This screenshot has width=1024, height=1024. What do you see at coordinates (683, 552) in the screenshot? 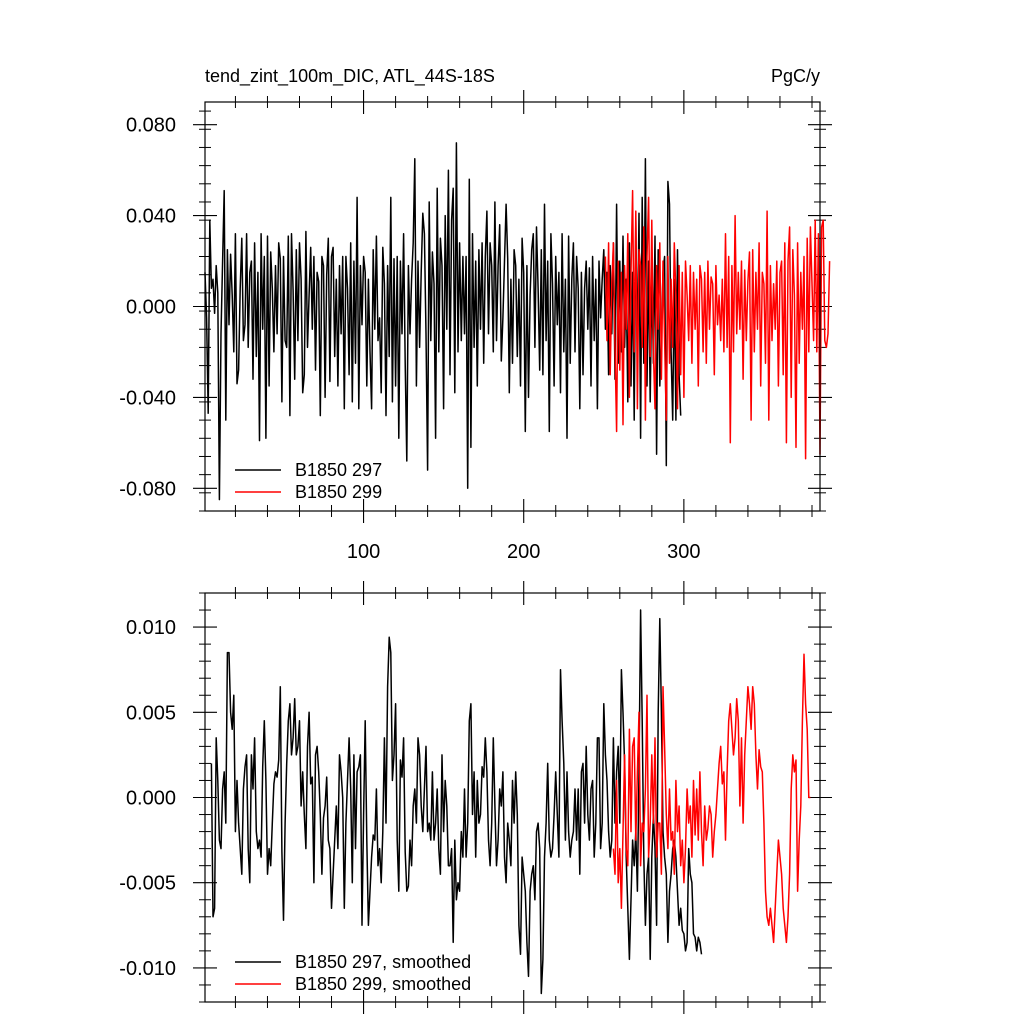
I see `x-tick-label: 300` at bounding box center [683, 552].